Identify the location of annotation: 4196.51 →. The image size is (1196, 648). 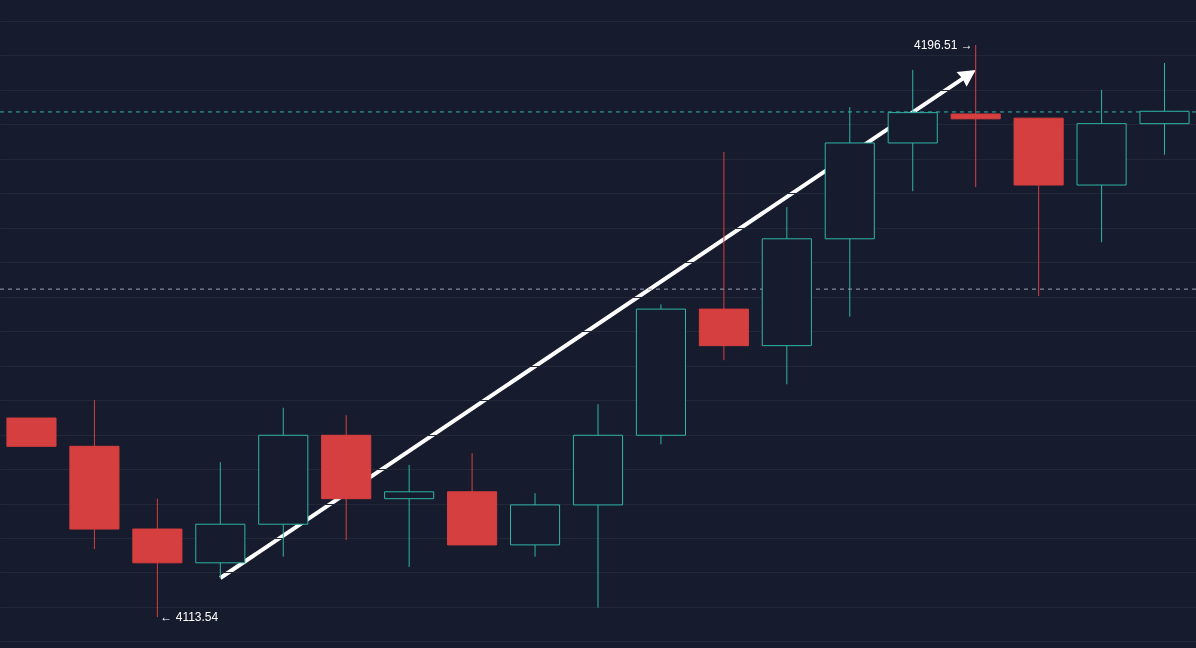
(943, 45).